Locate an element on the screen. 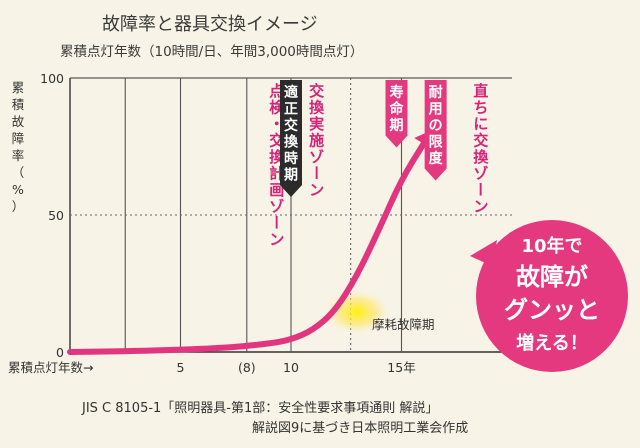 Image resolution: width=640 pixels, height=448 pixels. zone-label: 寿命期 is located at coordinates (397, 109).